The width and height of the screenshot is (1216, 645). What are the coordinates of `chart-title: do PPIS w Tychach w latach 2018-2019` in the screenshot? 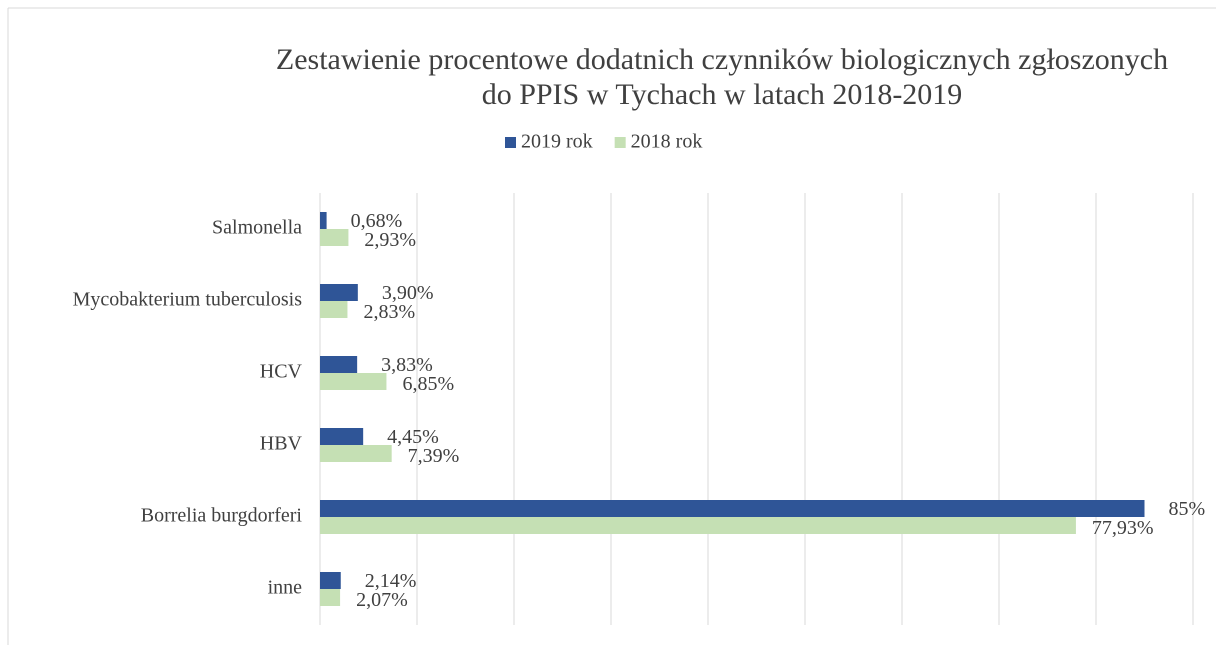 It's located at (722, 94).